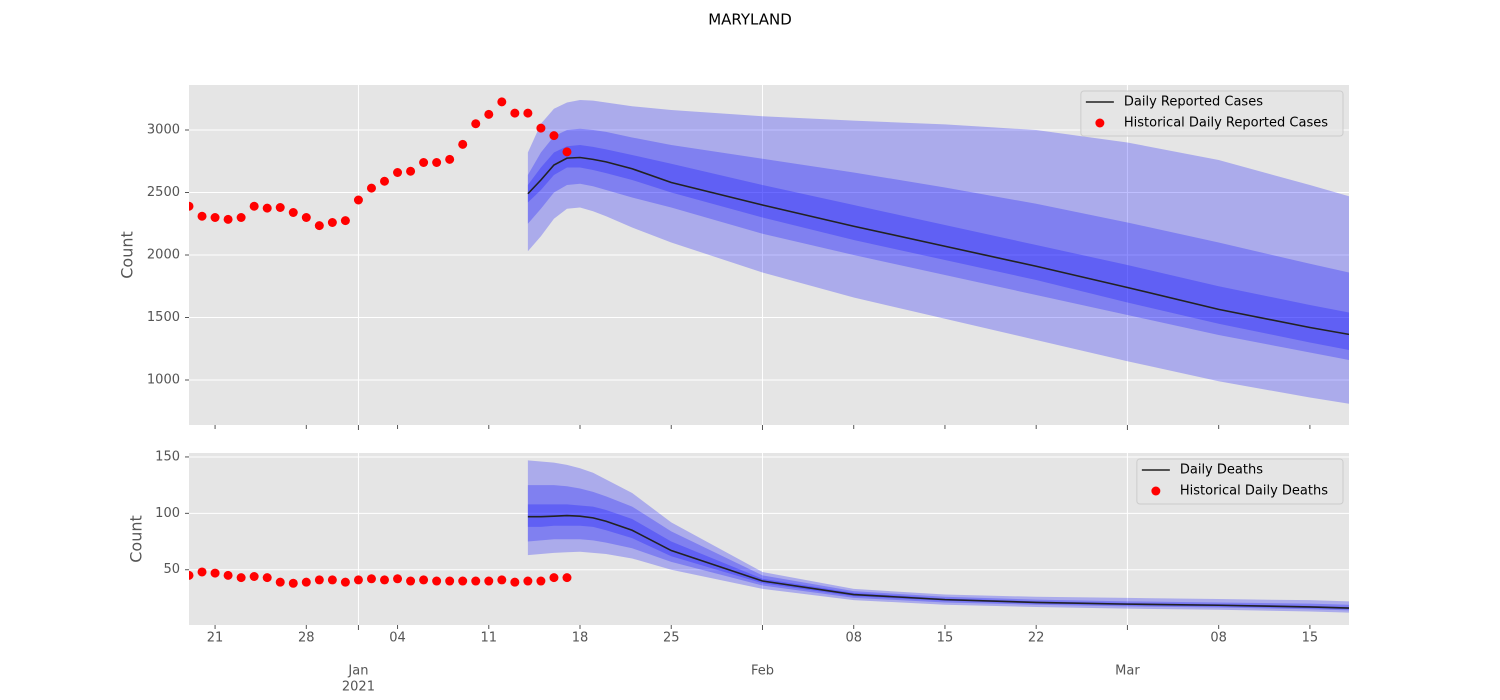 Image resolution: width=1500 pixels, height=700 pixels. Describe the element at coordinates (171, 569) in the screenshot. I see `y-tick-label: 50` at that location.